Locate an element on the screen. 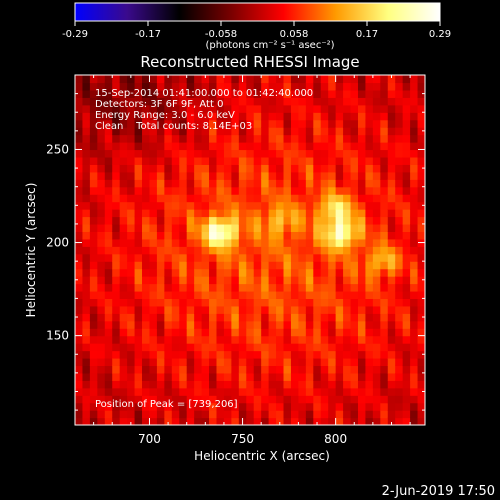 The height and width of the screenshot is (500, 500). colorbar-tick-label: -0.17 is located at coordinates (148, 34).